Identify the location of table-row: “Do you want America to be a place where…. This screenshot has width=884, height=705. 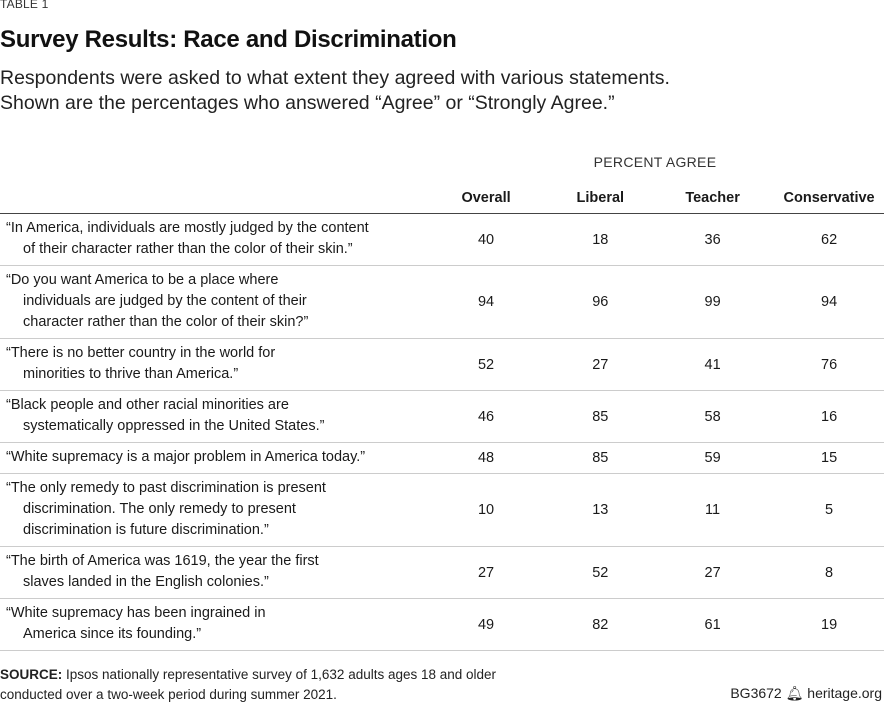
(442, 302).